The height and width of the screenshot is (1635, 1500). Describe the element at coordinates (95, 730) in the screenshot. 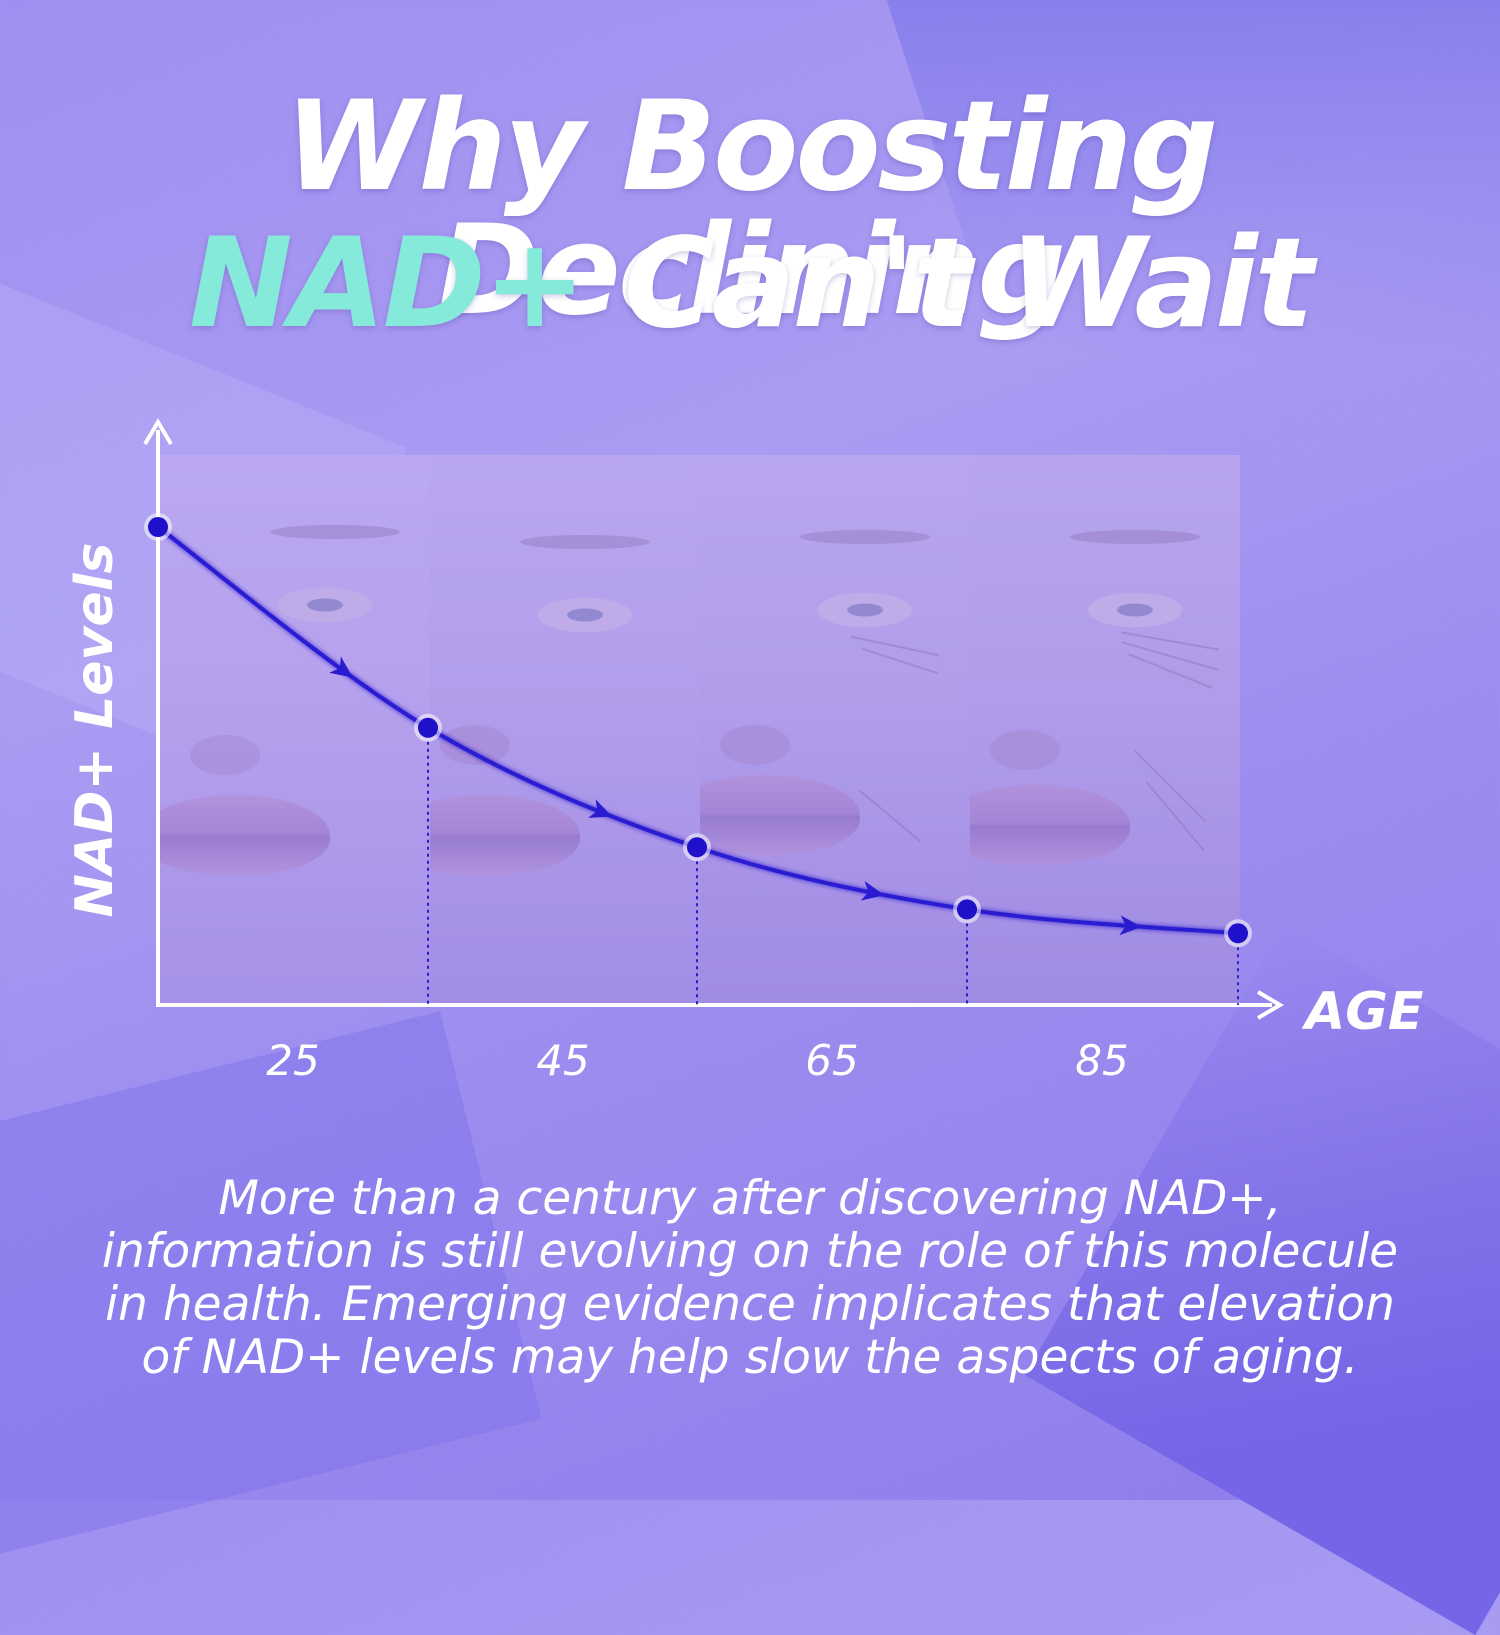

I see `y-axis-label: NAD+ Levels` at that location.